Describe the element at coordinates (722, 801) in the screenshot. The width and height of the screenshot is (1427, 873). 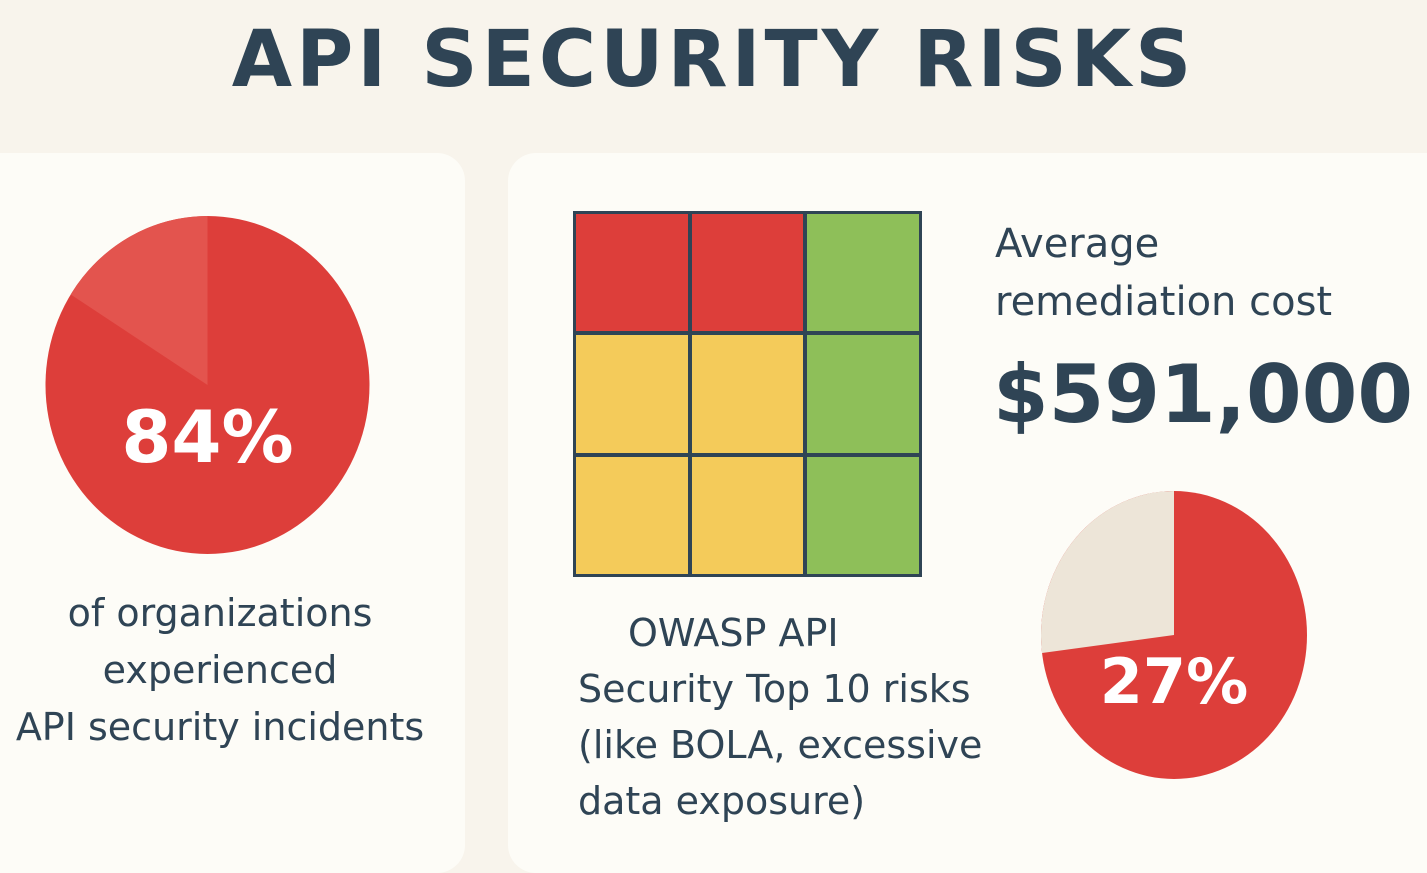
I see `owasp-caption-line-4: data exposure)` at that location.